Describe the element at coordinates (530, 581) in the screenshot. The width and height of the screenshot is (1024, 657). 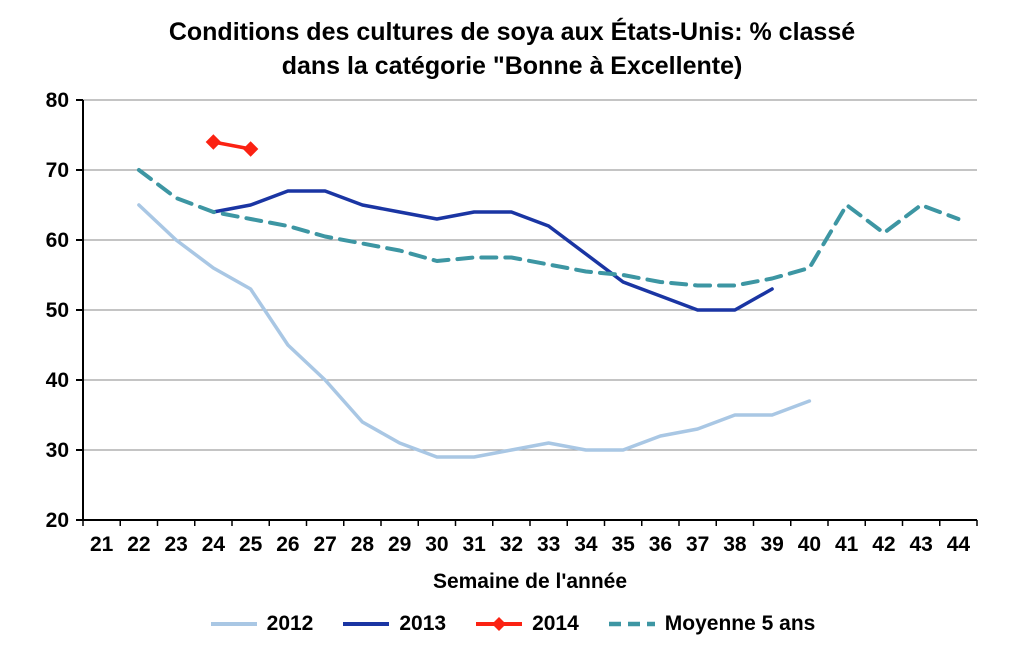
I see `x-axis-title: Semaine de l'année` at that location.